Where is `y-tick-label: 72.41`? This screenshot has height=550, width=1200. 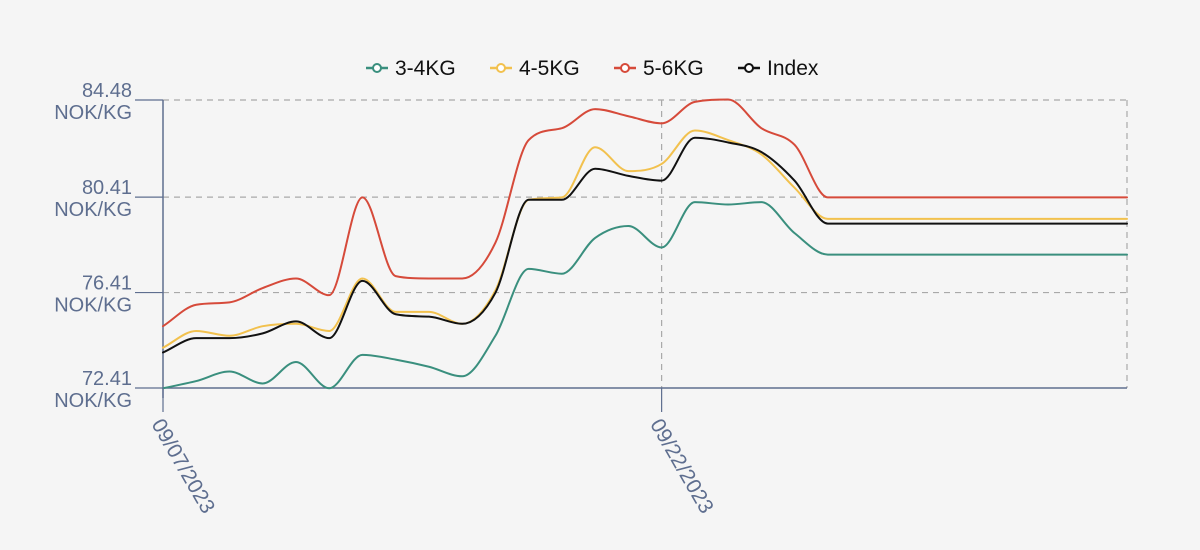 y-tick-label: 72.41 is located at coordinates (107, 379).